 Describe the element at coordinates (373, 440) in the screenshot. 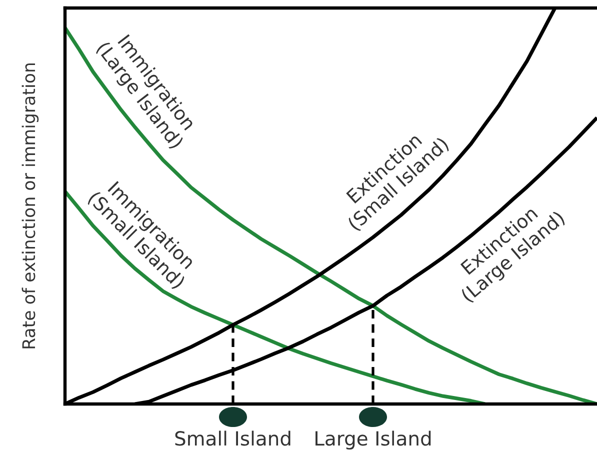

I see `x-tick-label: Large Island` at that location.